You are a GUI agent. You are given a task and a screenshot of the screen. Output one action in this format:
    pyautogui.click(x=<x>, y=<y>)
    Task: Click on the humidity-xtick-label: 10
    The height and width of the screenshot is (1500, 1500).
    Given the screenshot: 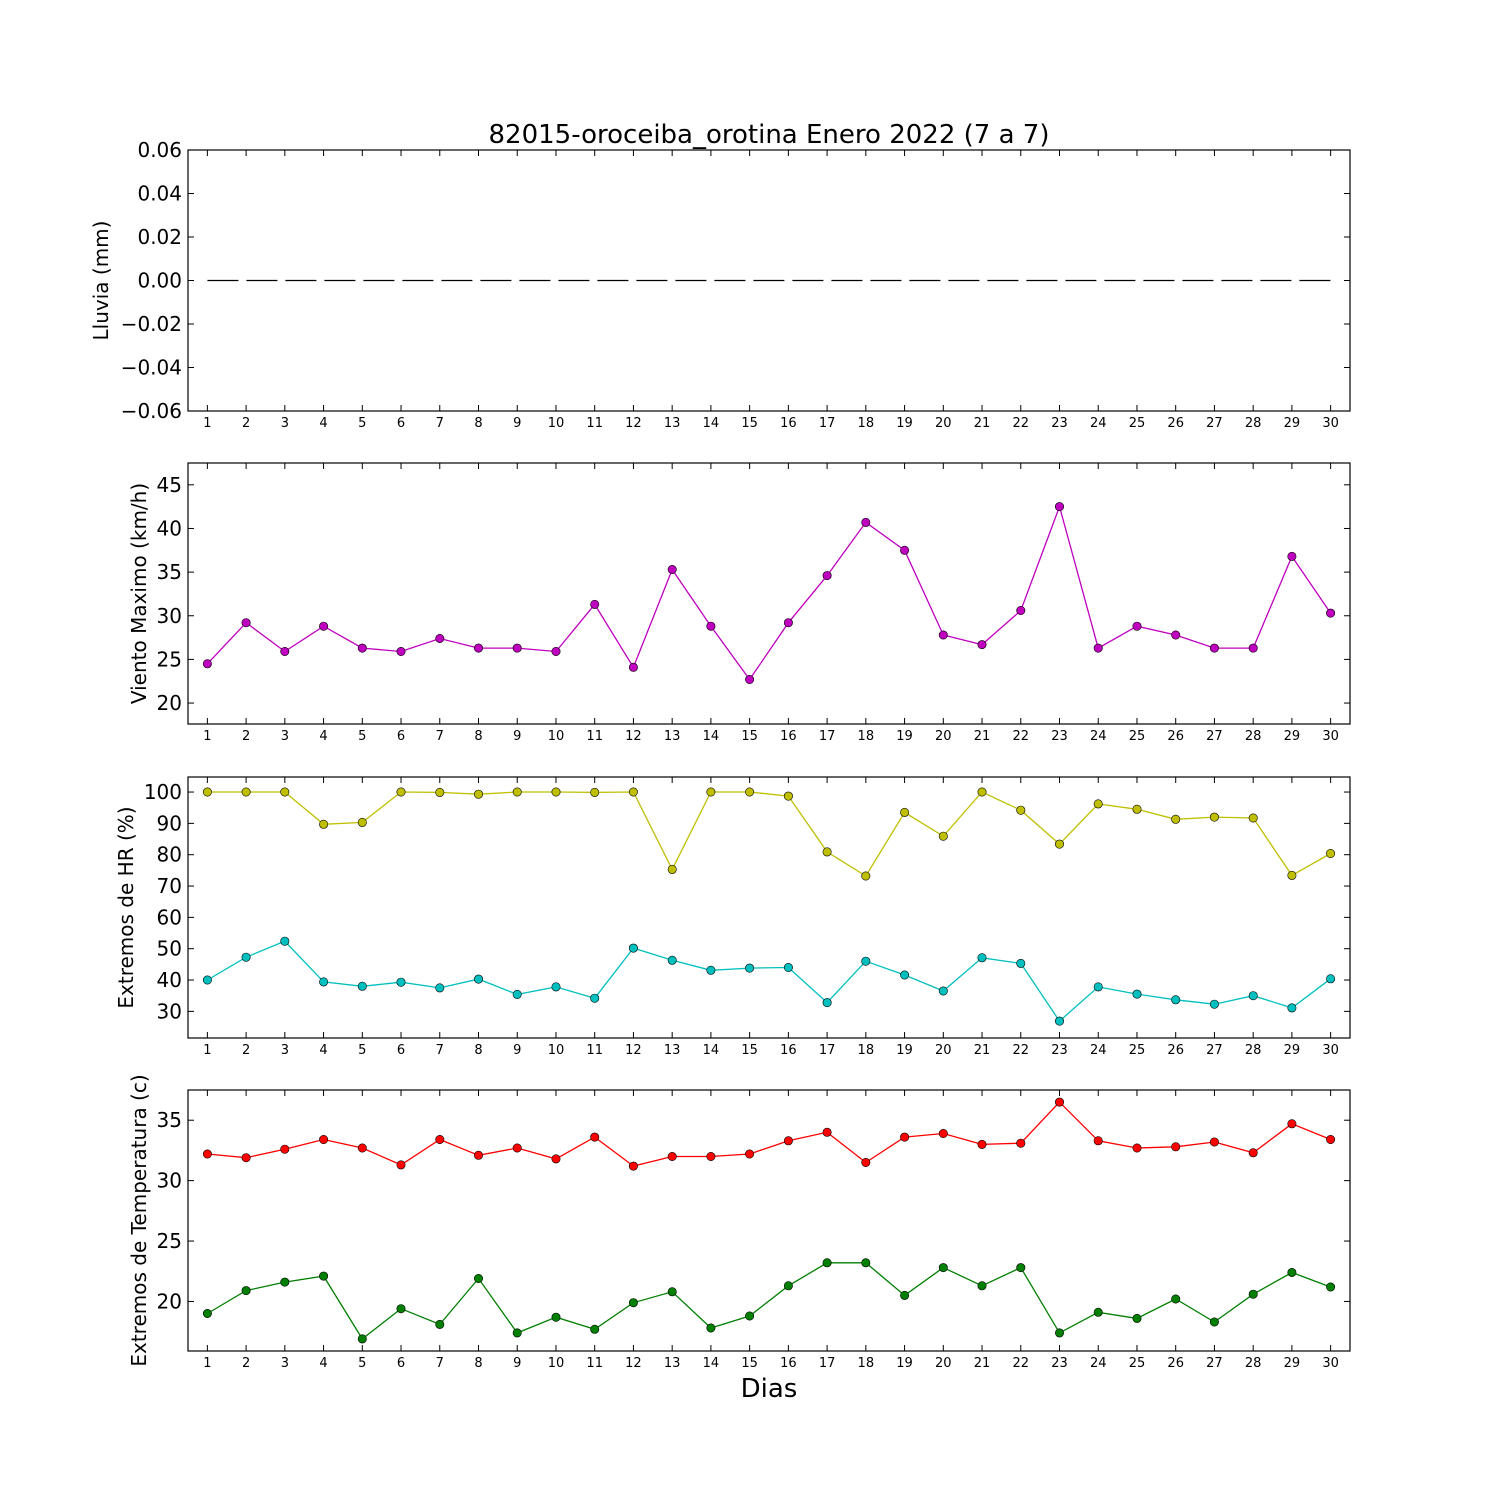 What is the action you would take?
    pyautogui.click(x=556, y=1050)
    